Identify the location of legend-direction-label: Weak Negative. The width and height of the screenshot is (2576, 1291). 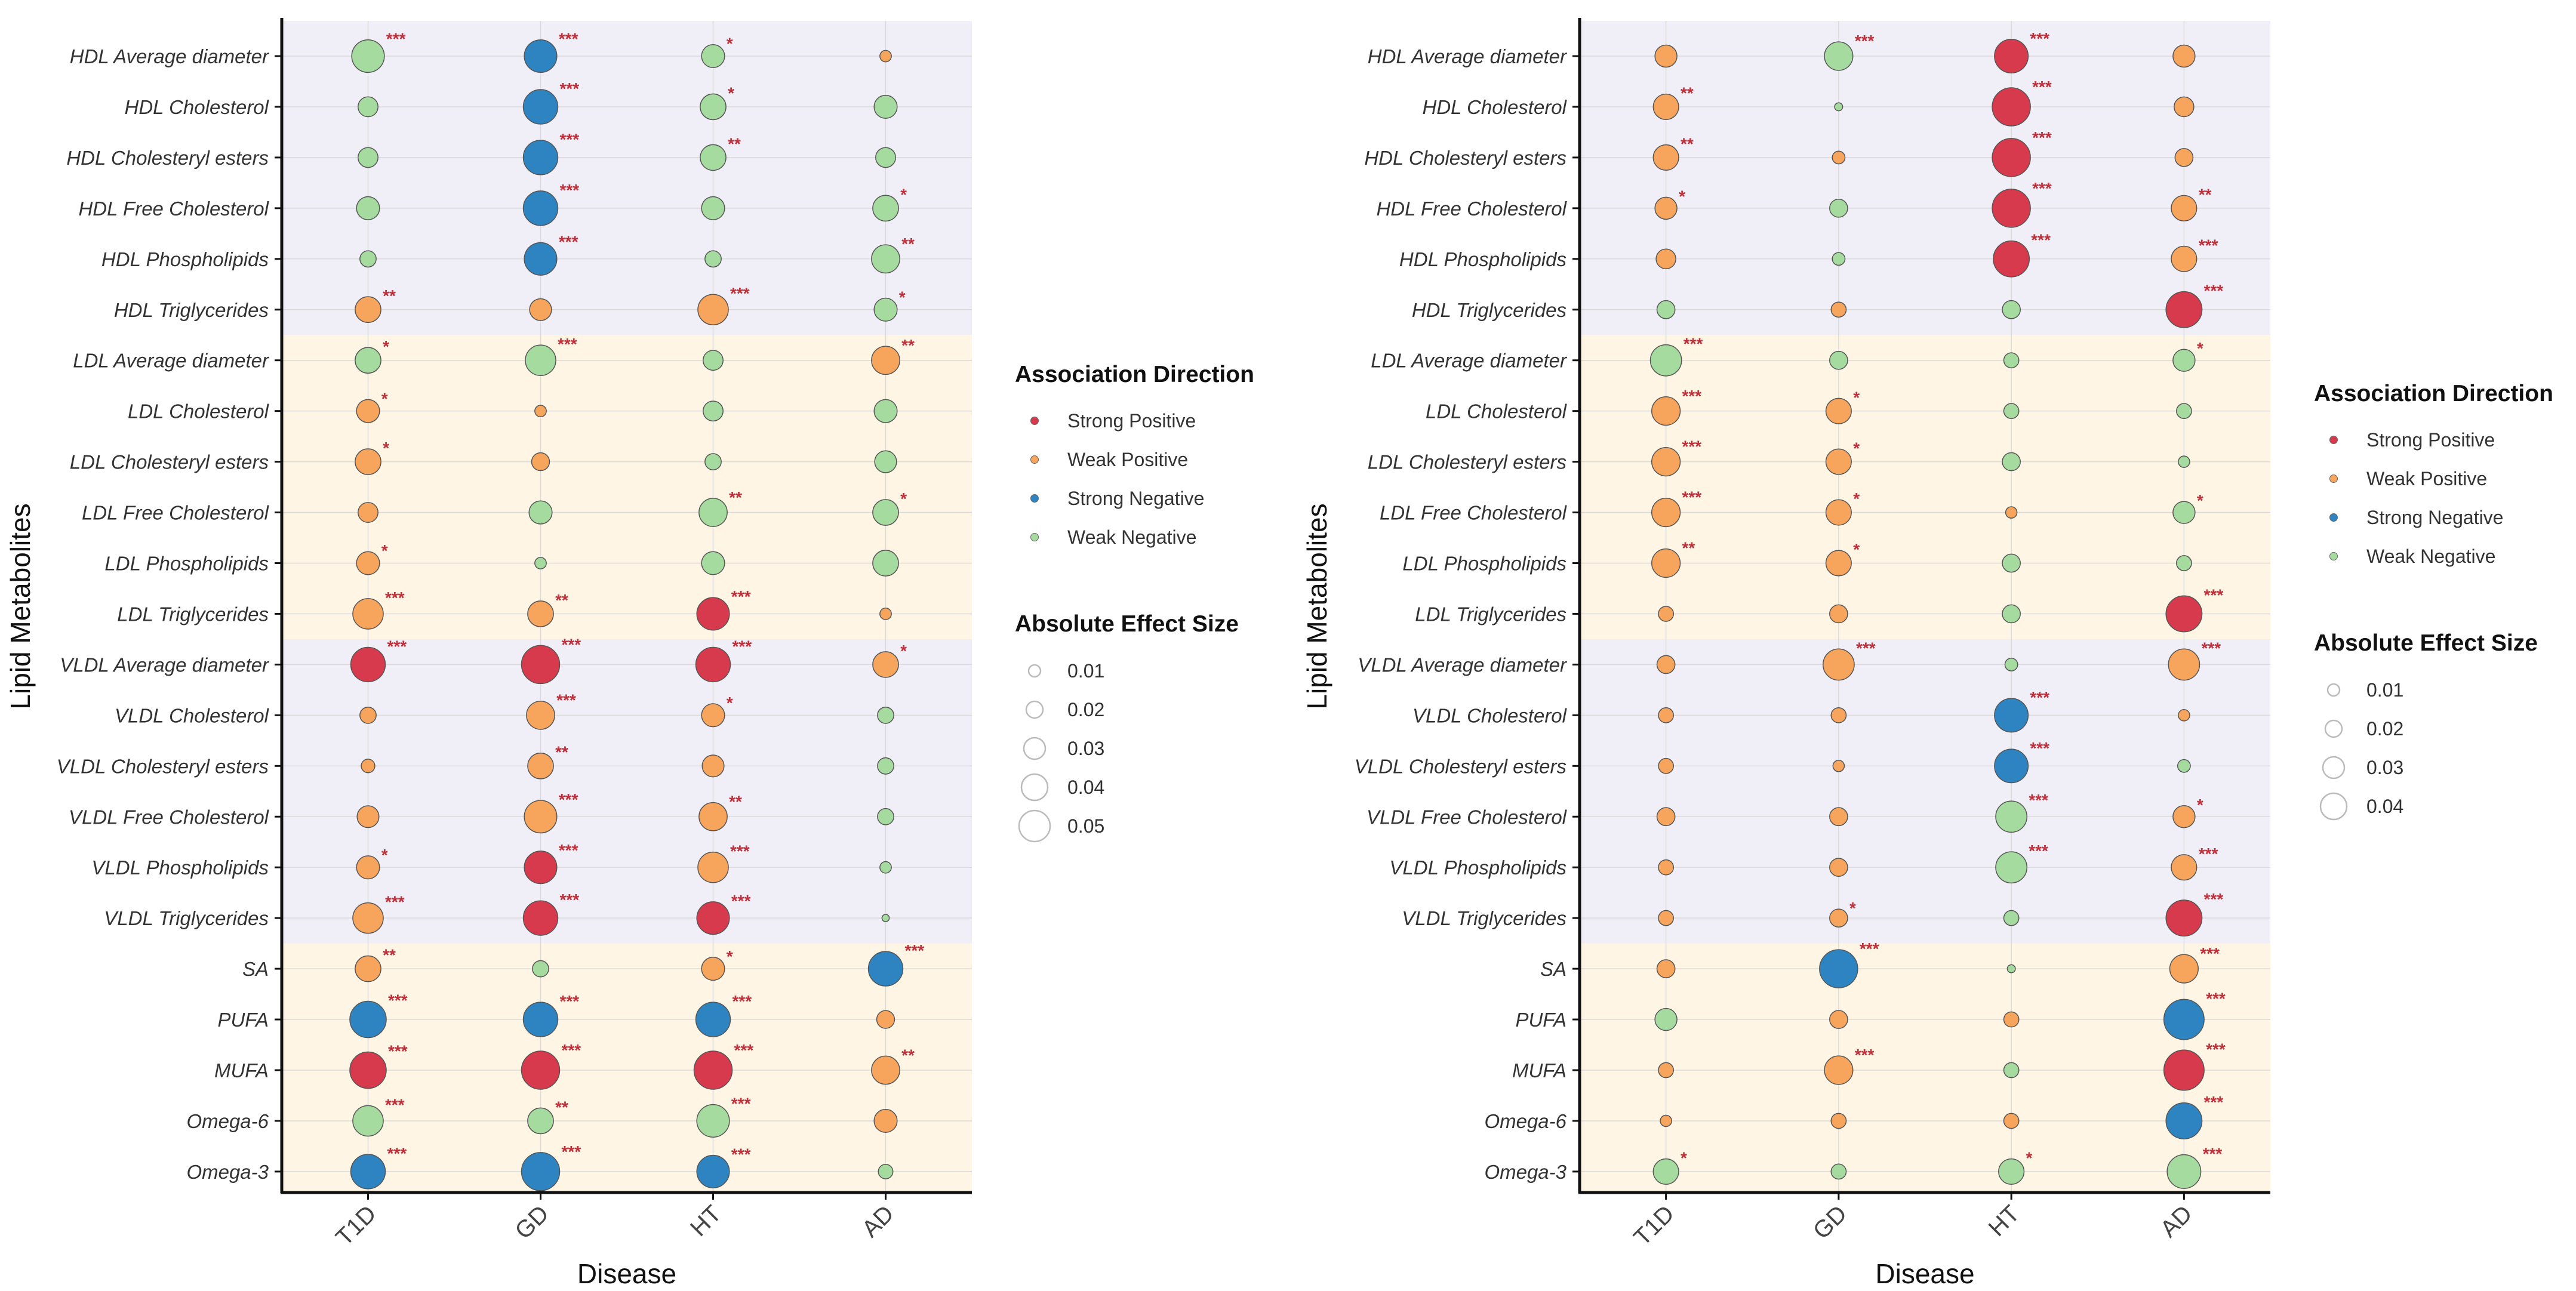
(2430, 556).